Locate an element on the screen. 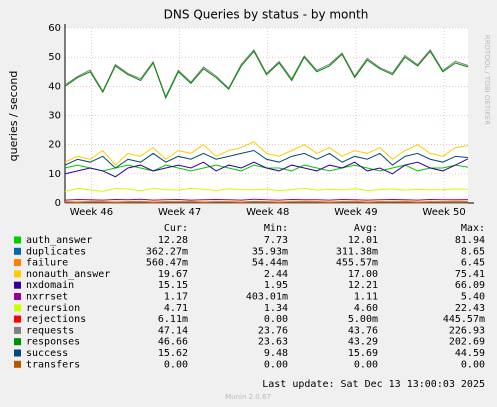 The height and width of the screenshot is (407, 497). legend-stat: 15.15 is located at coordinates (173, 285).